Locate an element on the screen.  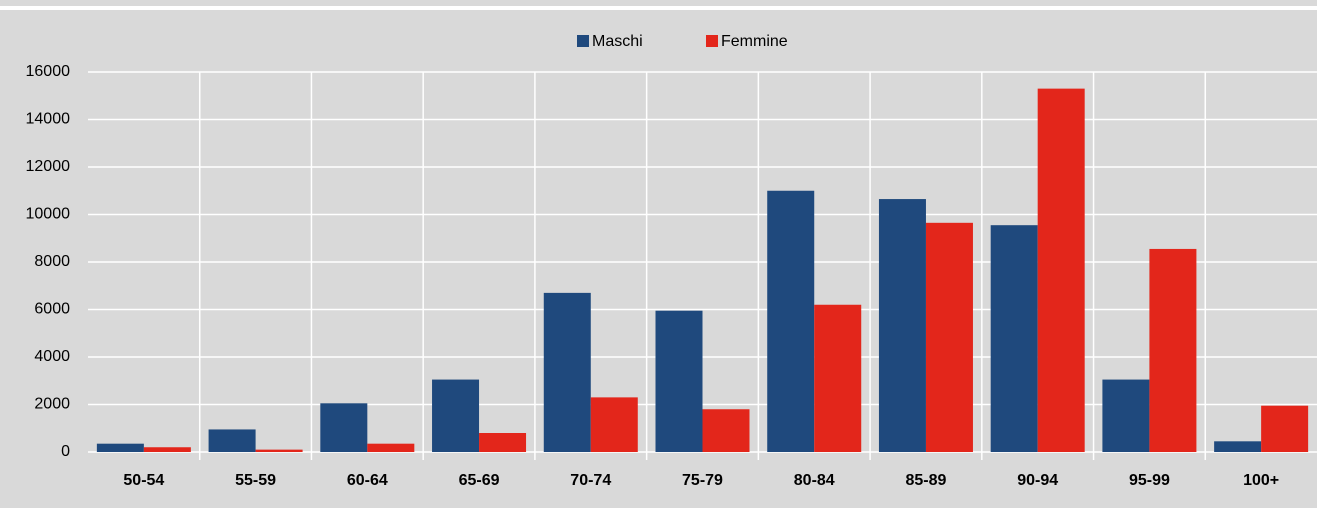
y-tick-label: 6000 is located at coordinates (52, 309).